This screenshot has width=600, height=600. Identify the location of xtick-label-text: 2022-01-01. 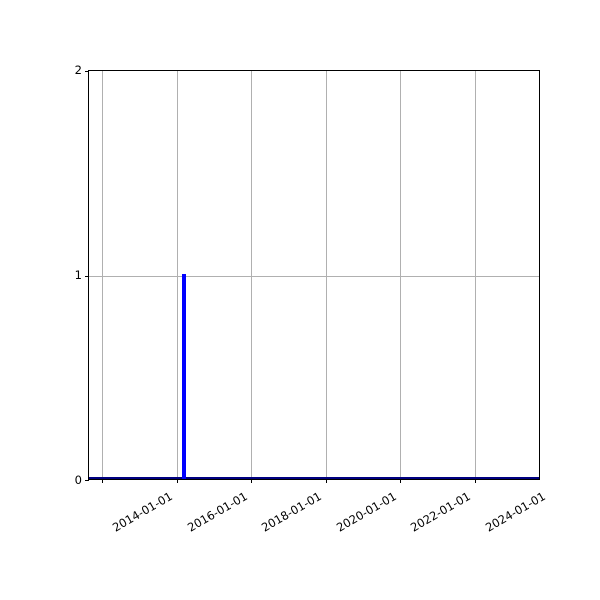
(440, 512).